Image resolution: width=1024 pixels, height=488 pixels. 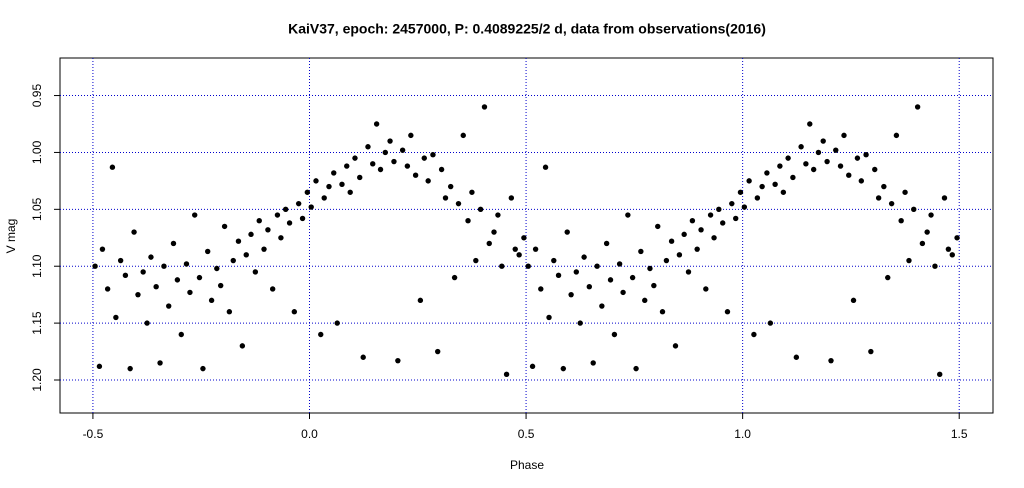 I want to click on y-tick-label: 1.00, so click(x=37, y=152).